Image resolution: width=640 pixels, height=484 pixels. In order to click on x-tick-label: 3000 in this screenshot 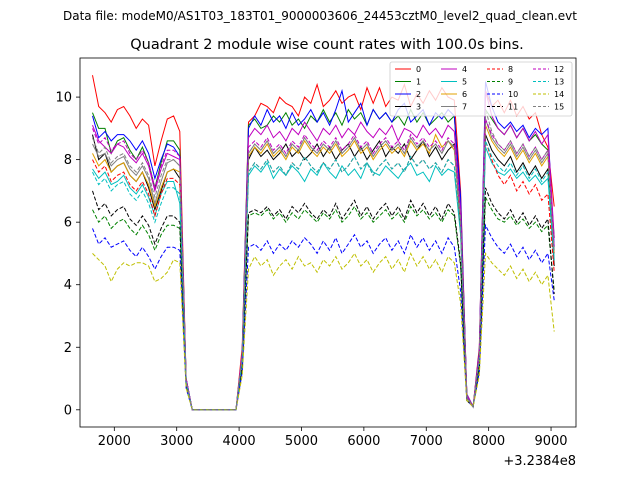, I will do `click(176, 441)`.